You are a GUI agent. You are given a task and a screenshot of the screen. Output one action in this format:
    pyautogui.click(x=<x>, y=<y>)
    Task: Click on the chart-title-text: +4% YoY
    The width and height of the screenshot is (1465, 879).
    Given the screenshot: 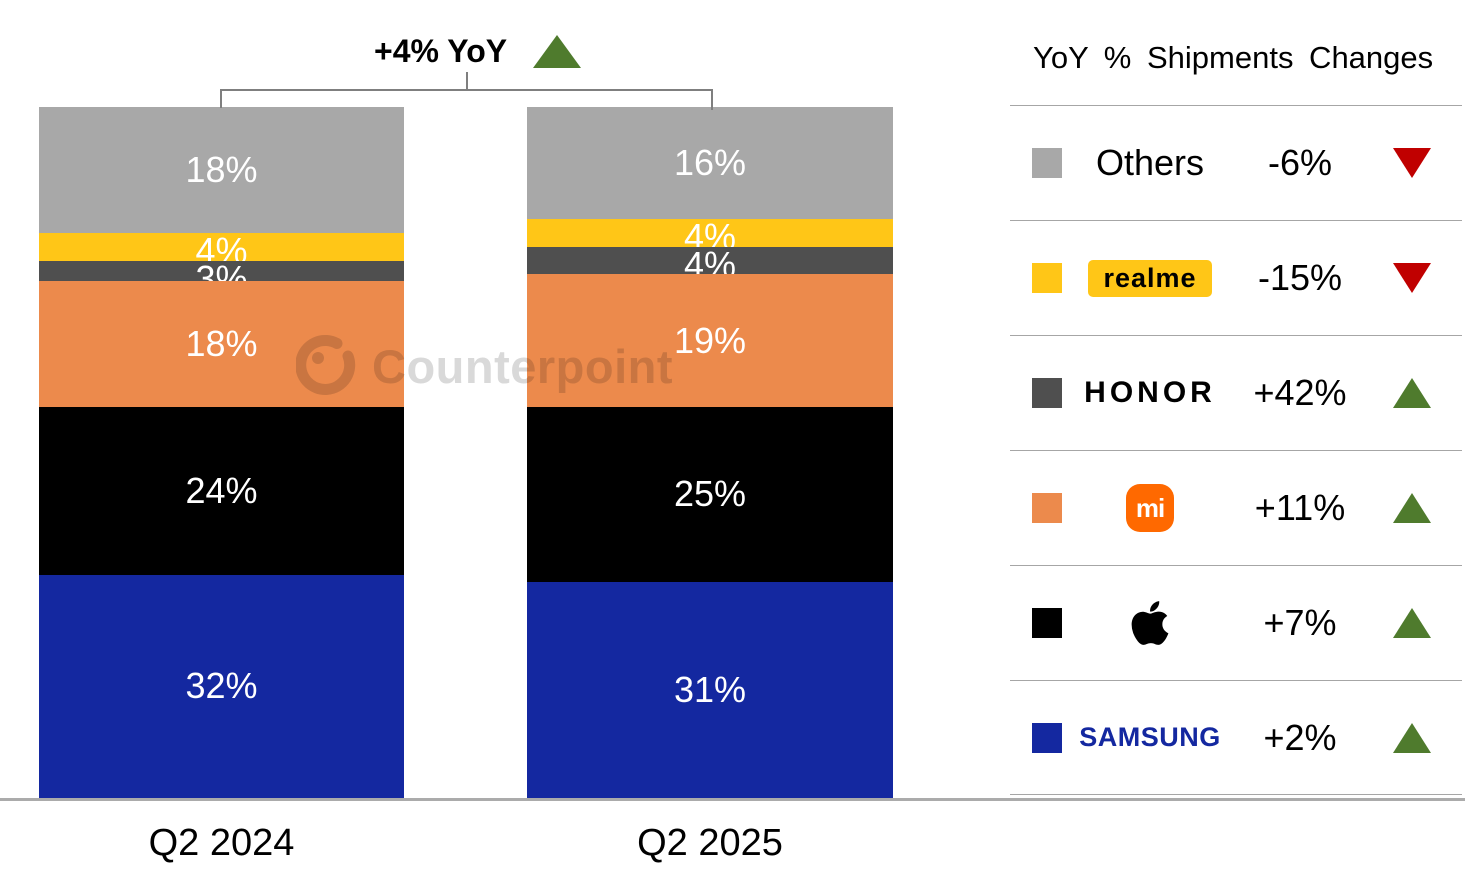 What is the action you would take?
    pyautogui.click(x=441, y=51)
    